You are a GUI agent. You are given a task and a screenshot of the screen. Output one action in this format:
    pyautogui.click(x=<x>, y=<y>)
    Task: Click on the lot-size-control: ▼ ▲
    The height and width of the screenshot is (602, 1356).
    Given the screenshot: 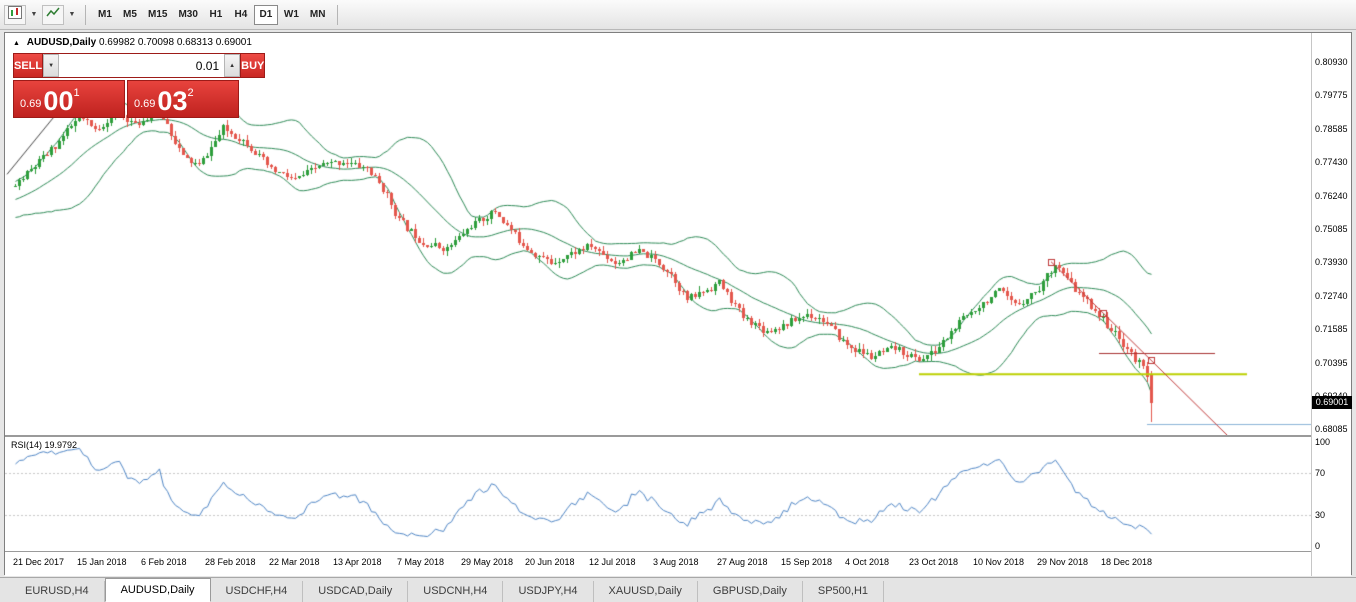 What is the action you would take?
    pyautogui.click(x=142, y=65)
    